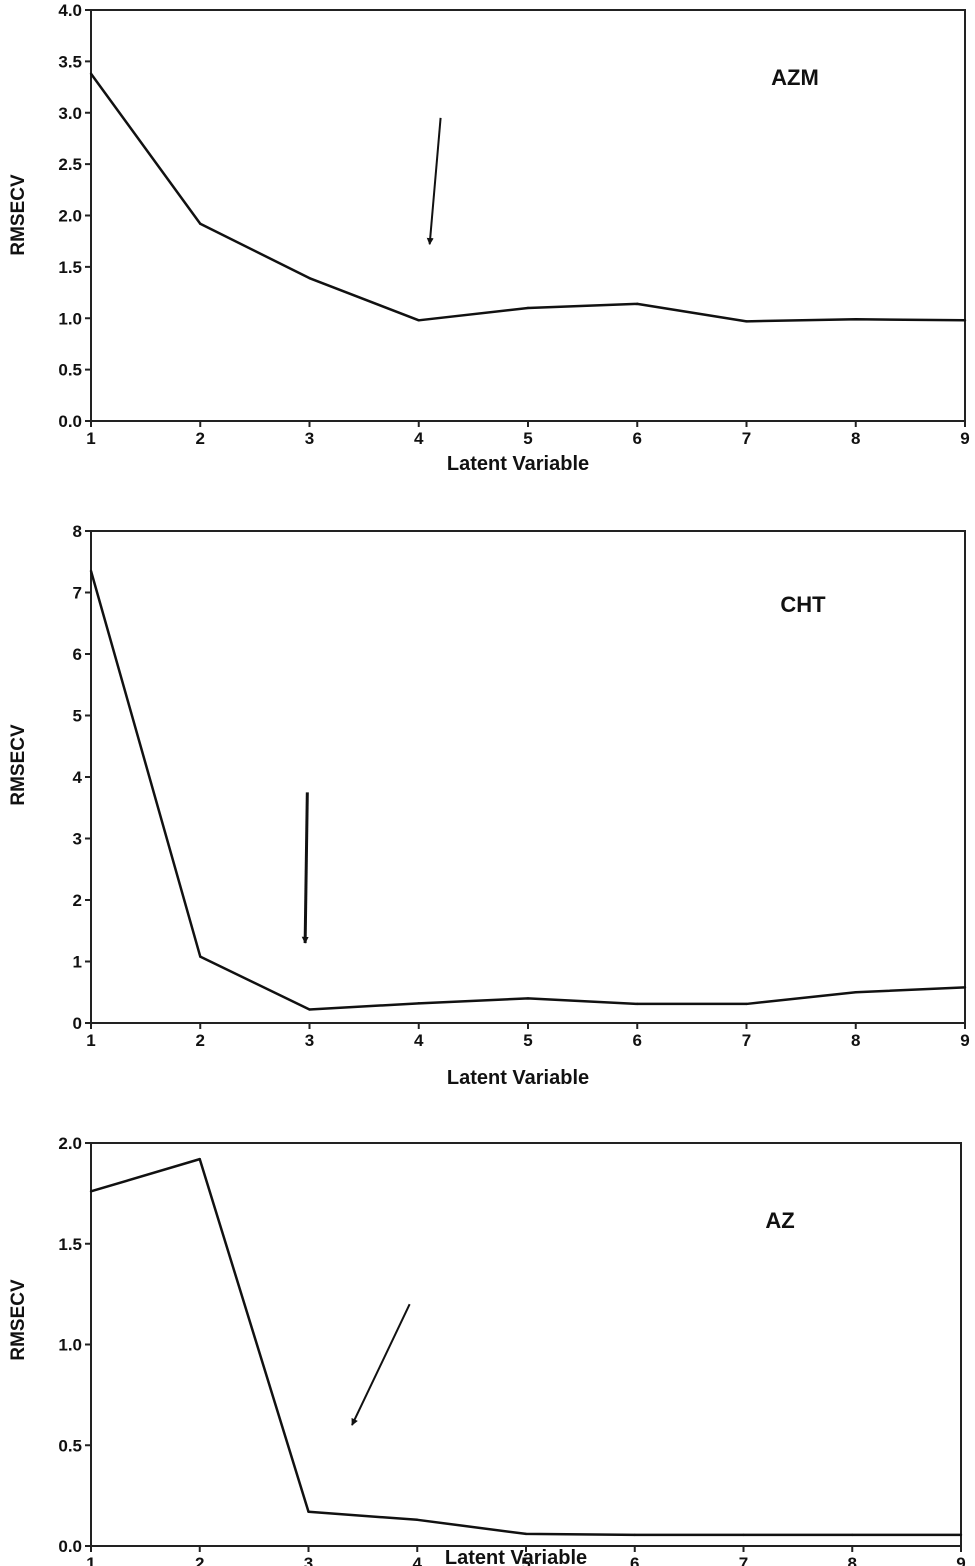 This screenshot has height=1566, width=975. I want to click on panel-label-azm: AZM, so click(795, 77).